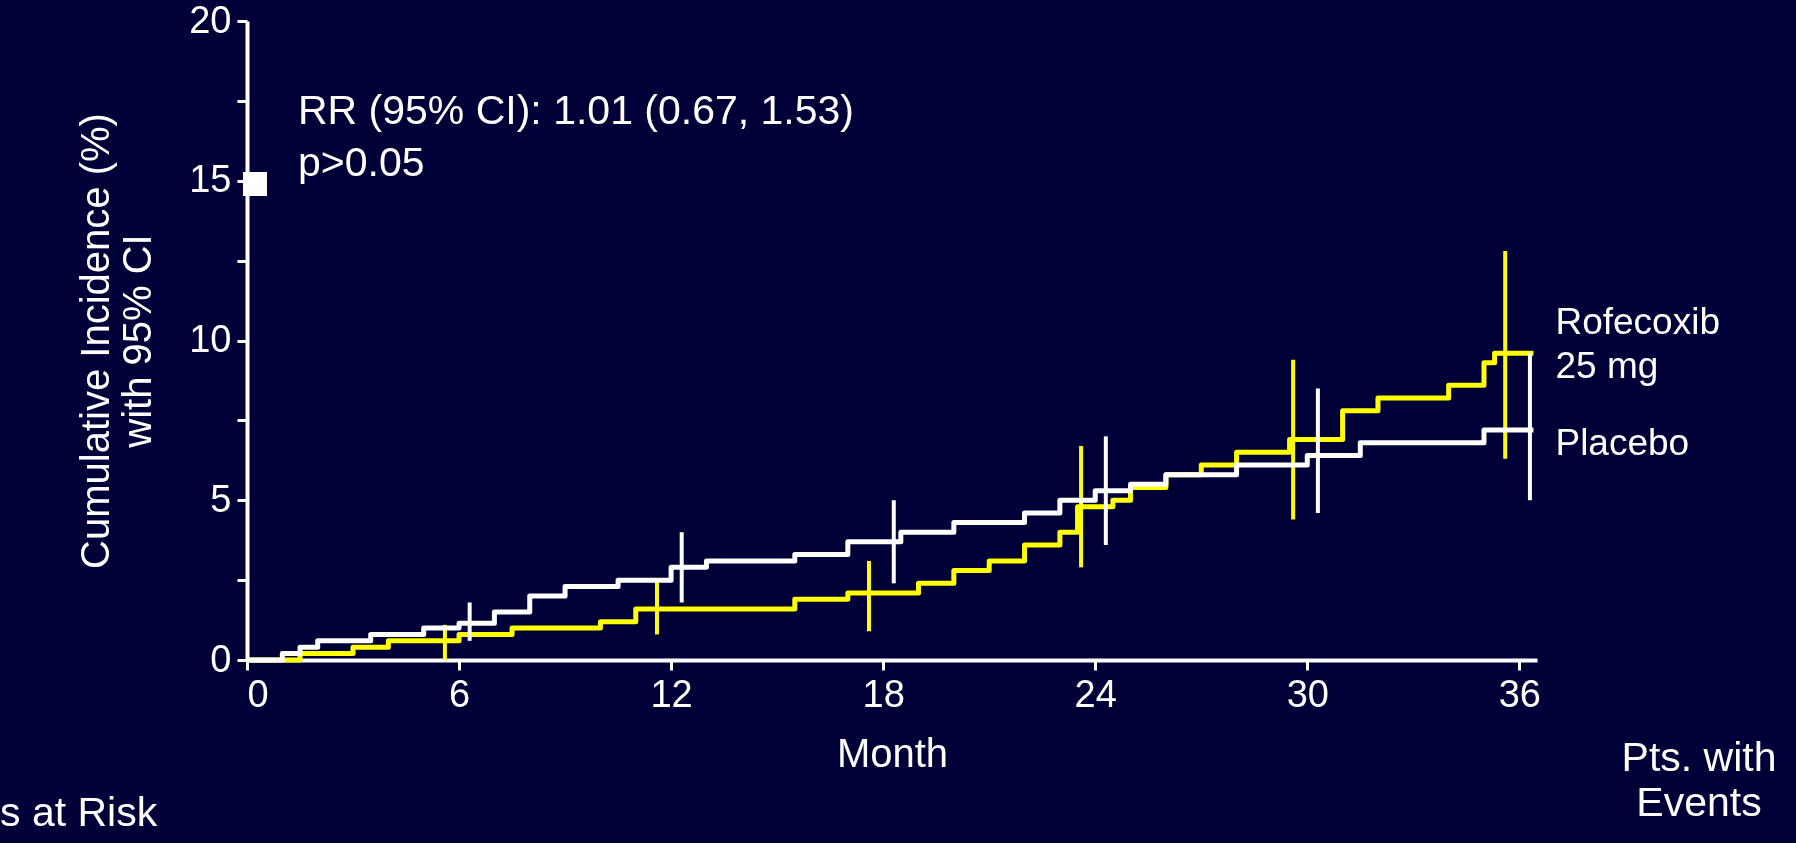  I want to click on text: Pts. with Events, so click(1699, 780).